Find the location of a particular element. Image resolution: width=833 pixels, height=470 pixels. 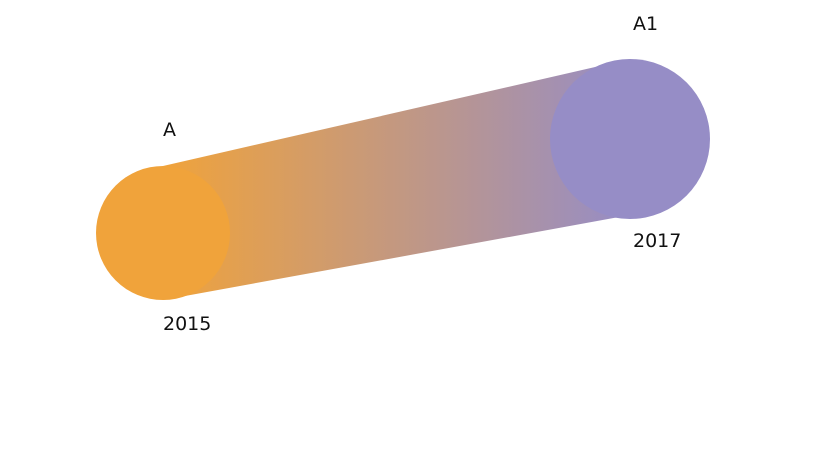

year-label: 2017 is located at coordinates (657, 241).